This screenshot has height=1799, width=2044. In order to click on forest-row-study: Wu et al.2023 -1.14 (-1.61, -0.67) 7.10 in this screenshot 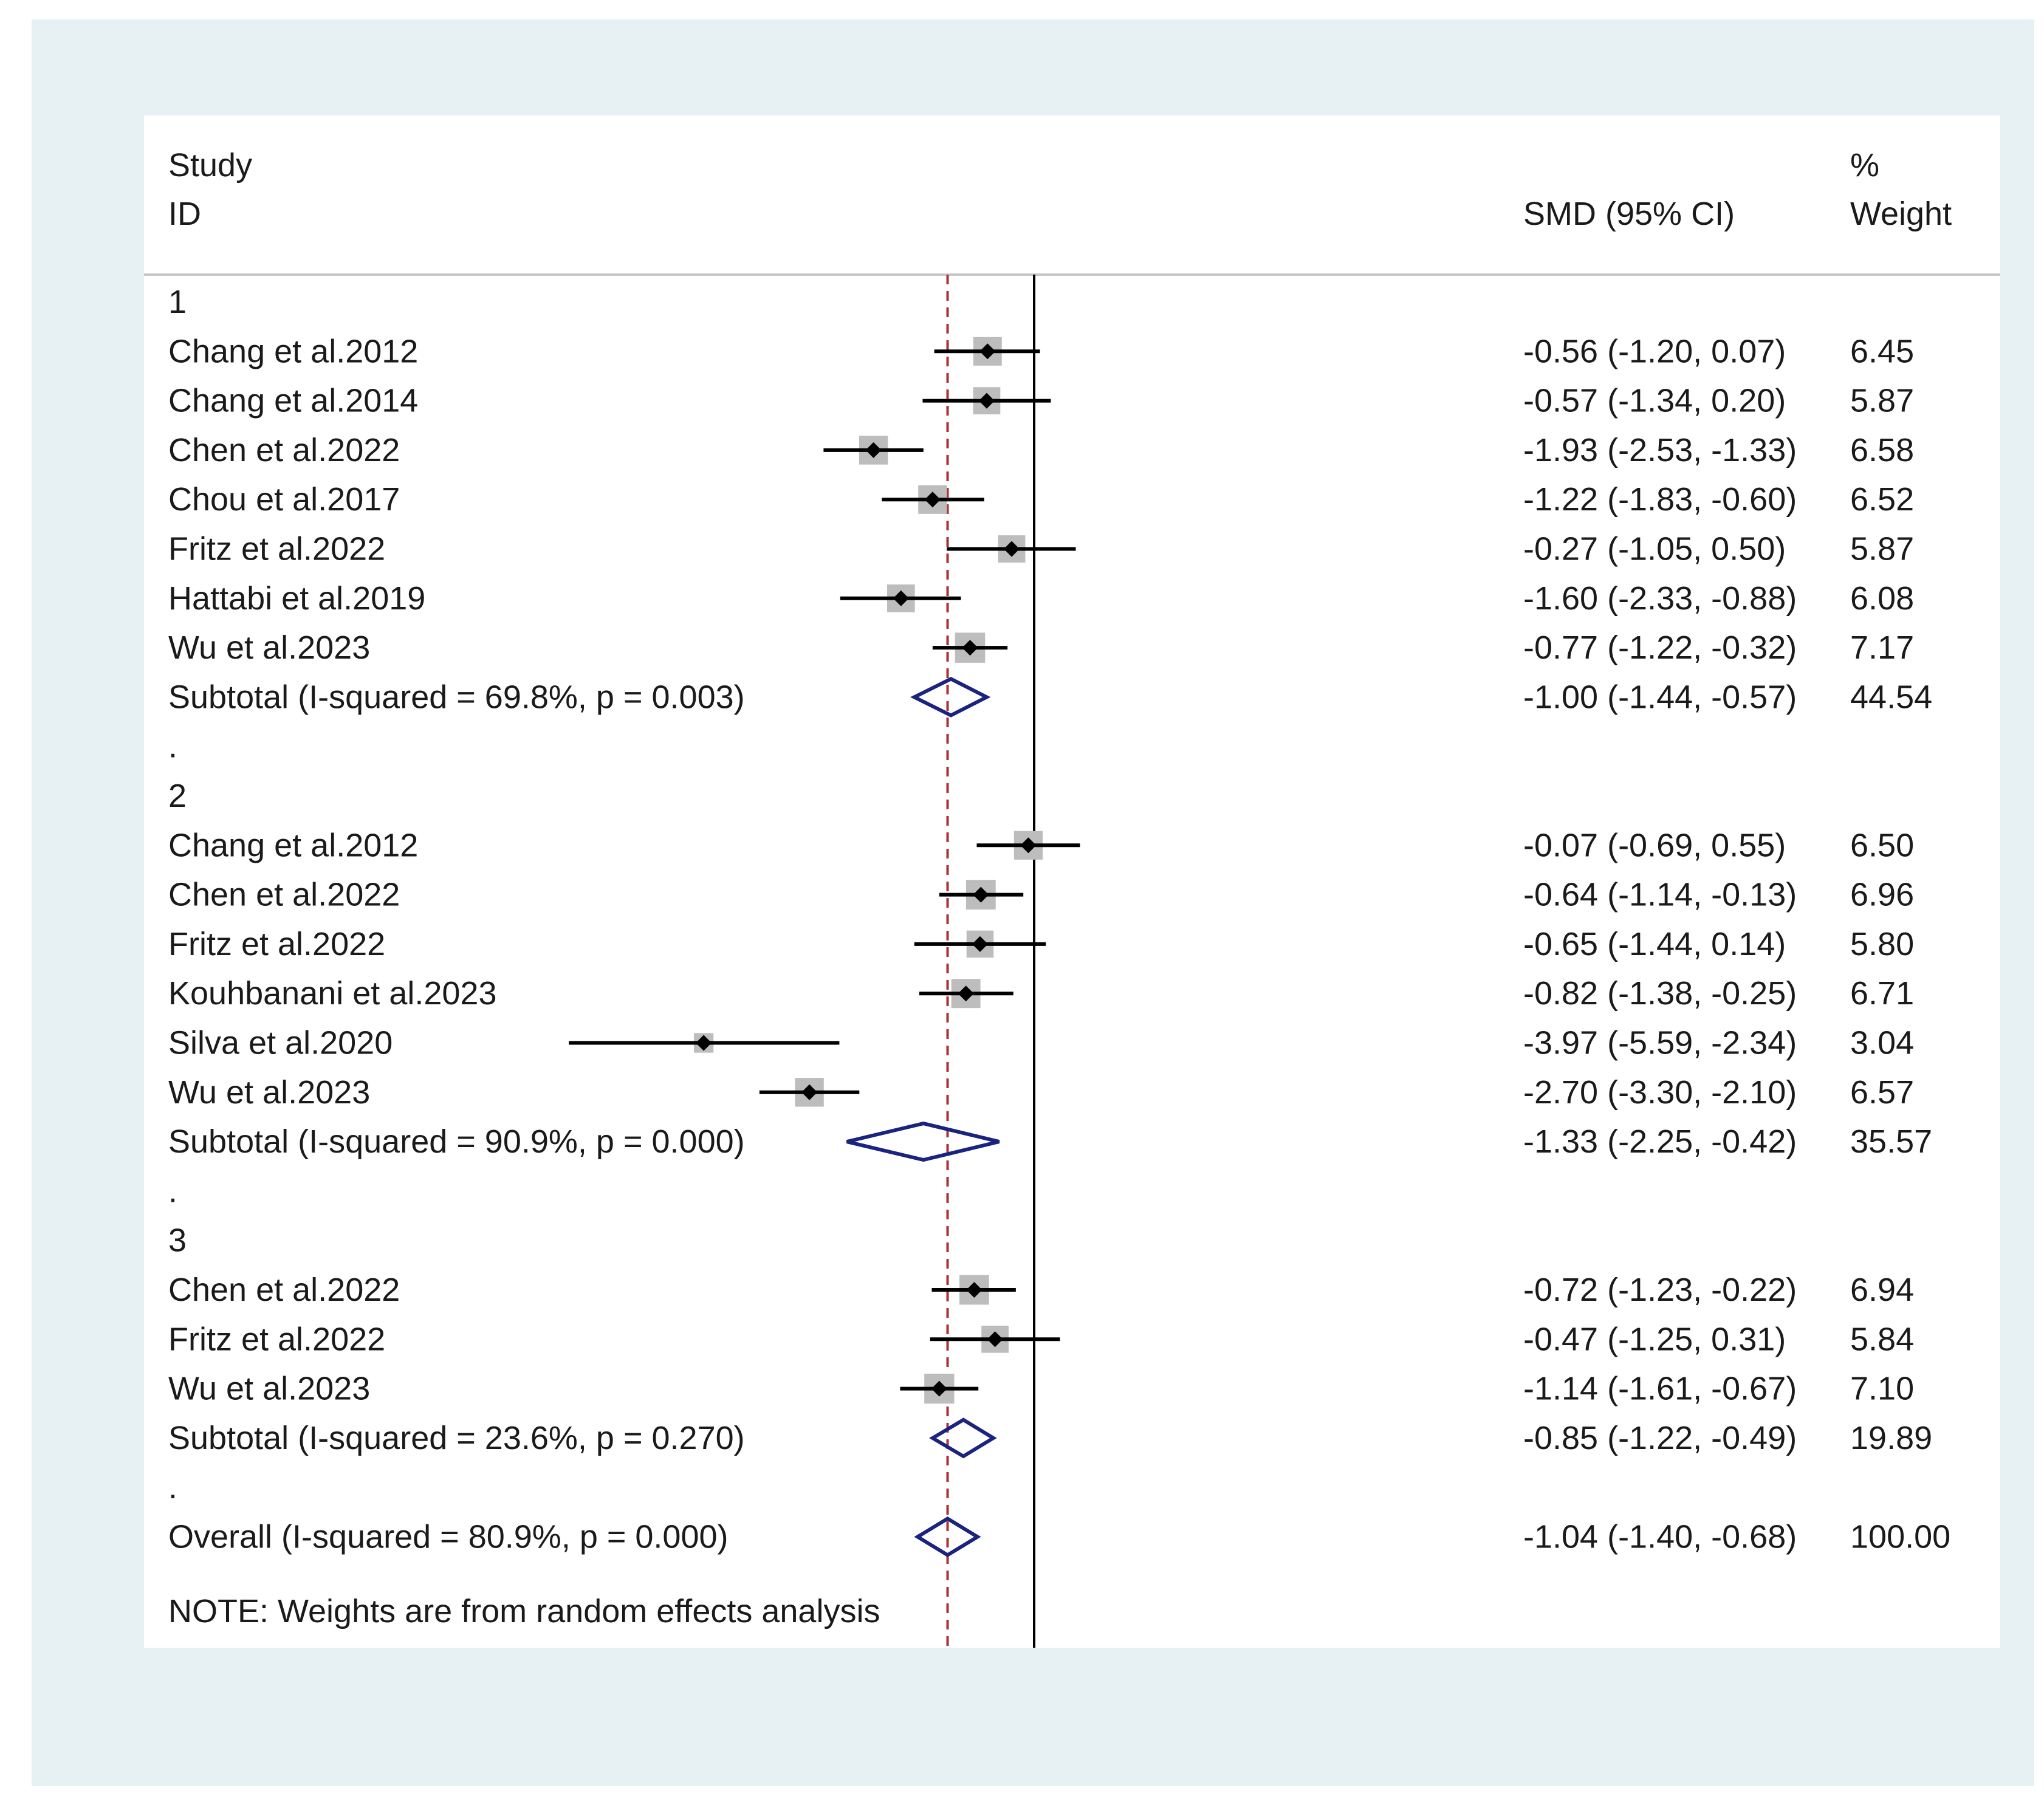, I will do `click(1041, 1389)`.